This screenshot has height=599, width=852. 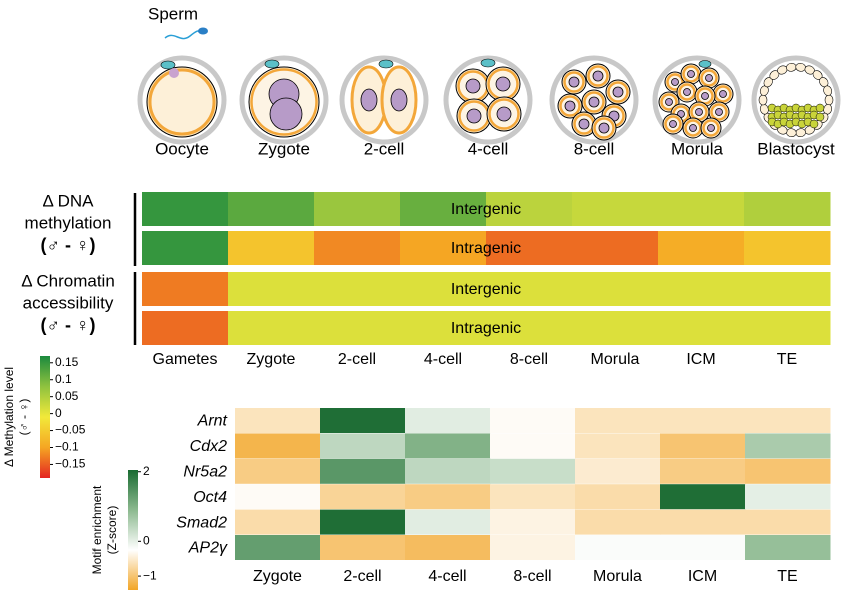 What do you see at coordinates (150, 575) in the screenshot?
I see `colorbar-tick-label: −1` at bounding box center [150, 575].